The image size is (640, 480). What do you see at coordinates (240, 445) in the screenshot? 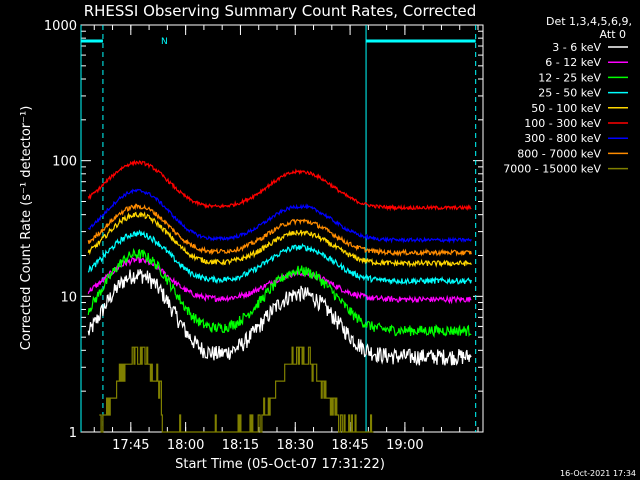
I see `x-tick-label: 18:15` at bounding box center [240, 445].